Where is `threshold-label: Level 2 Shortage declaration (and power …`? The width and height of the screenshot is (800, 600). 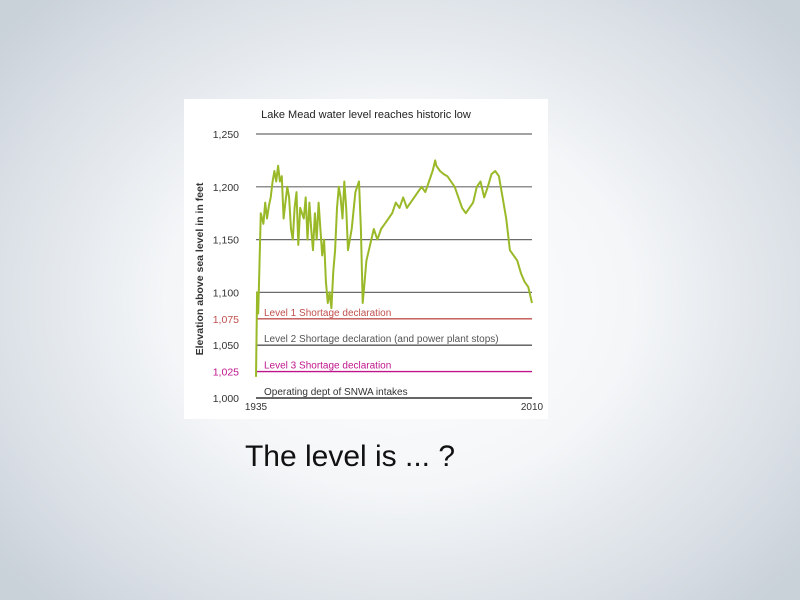 threshold-label: Level 2 Shortage declaration (and power … is located at coordinates (381, 339).